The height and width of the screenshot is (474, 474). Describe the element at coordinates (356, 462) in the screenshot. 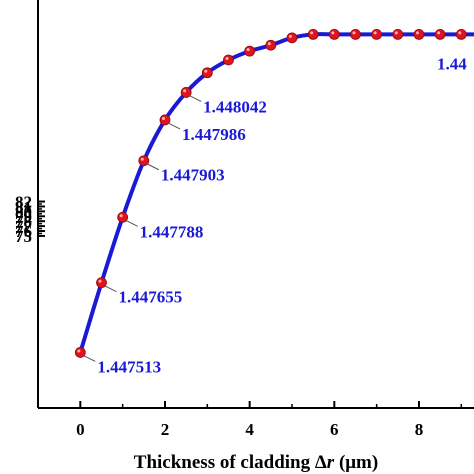

I see `x-axis-title-suffix: (μm)` at that location.